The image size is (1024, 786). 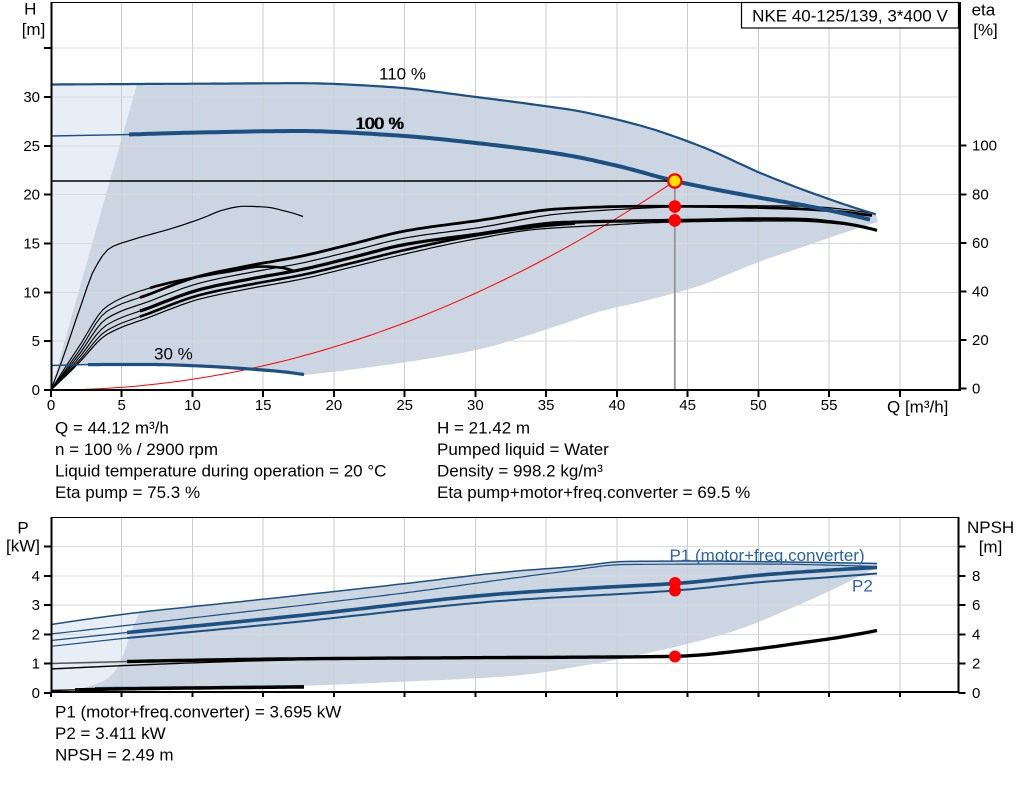 I want to click on svg-text: 45, so click(x=687, y=405).